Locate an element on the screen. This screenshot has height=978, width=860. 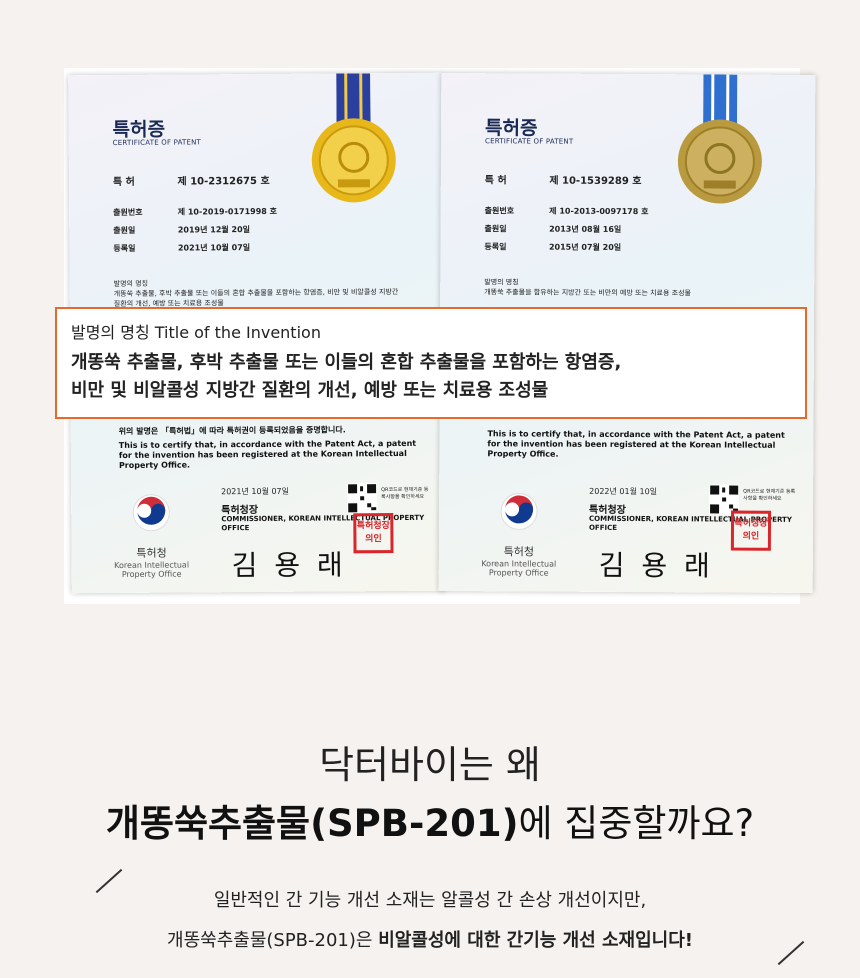
registration-date: 2021년 10월 07일 is located at coordinates (214, 248).